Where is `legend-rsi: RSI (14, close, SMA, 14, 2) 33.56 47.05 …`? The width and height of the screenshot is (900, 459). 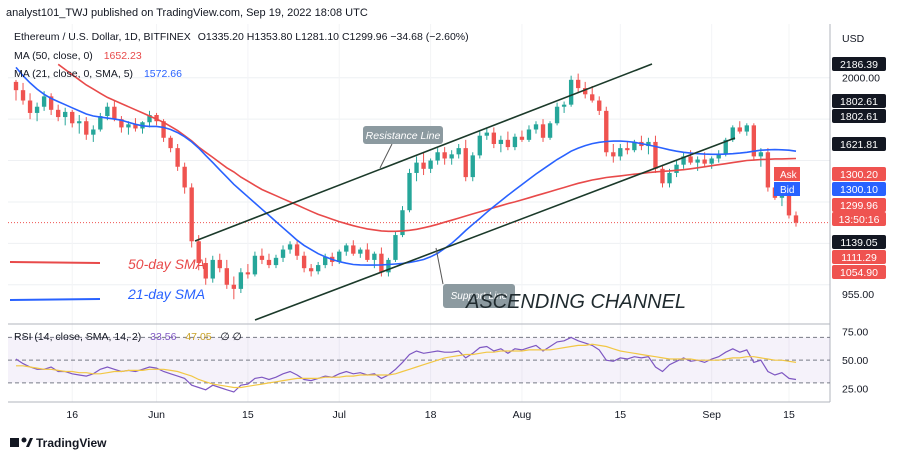
legend-rsi: RSI (14, close, SMA, 14, 2) 33.56 47.05 … is located at coordinates (128, 337).